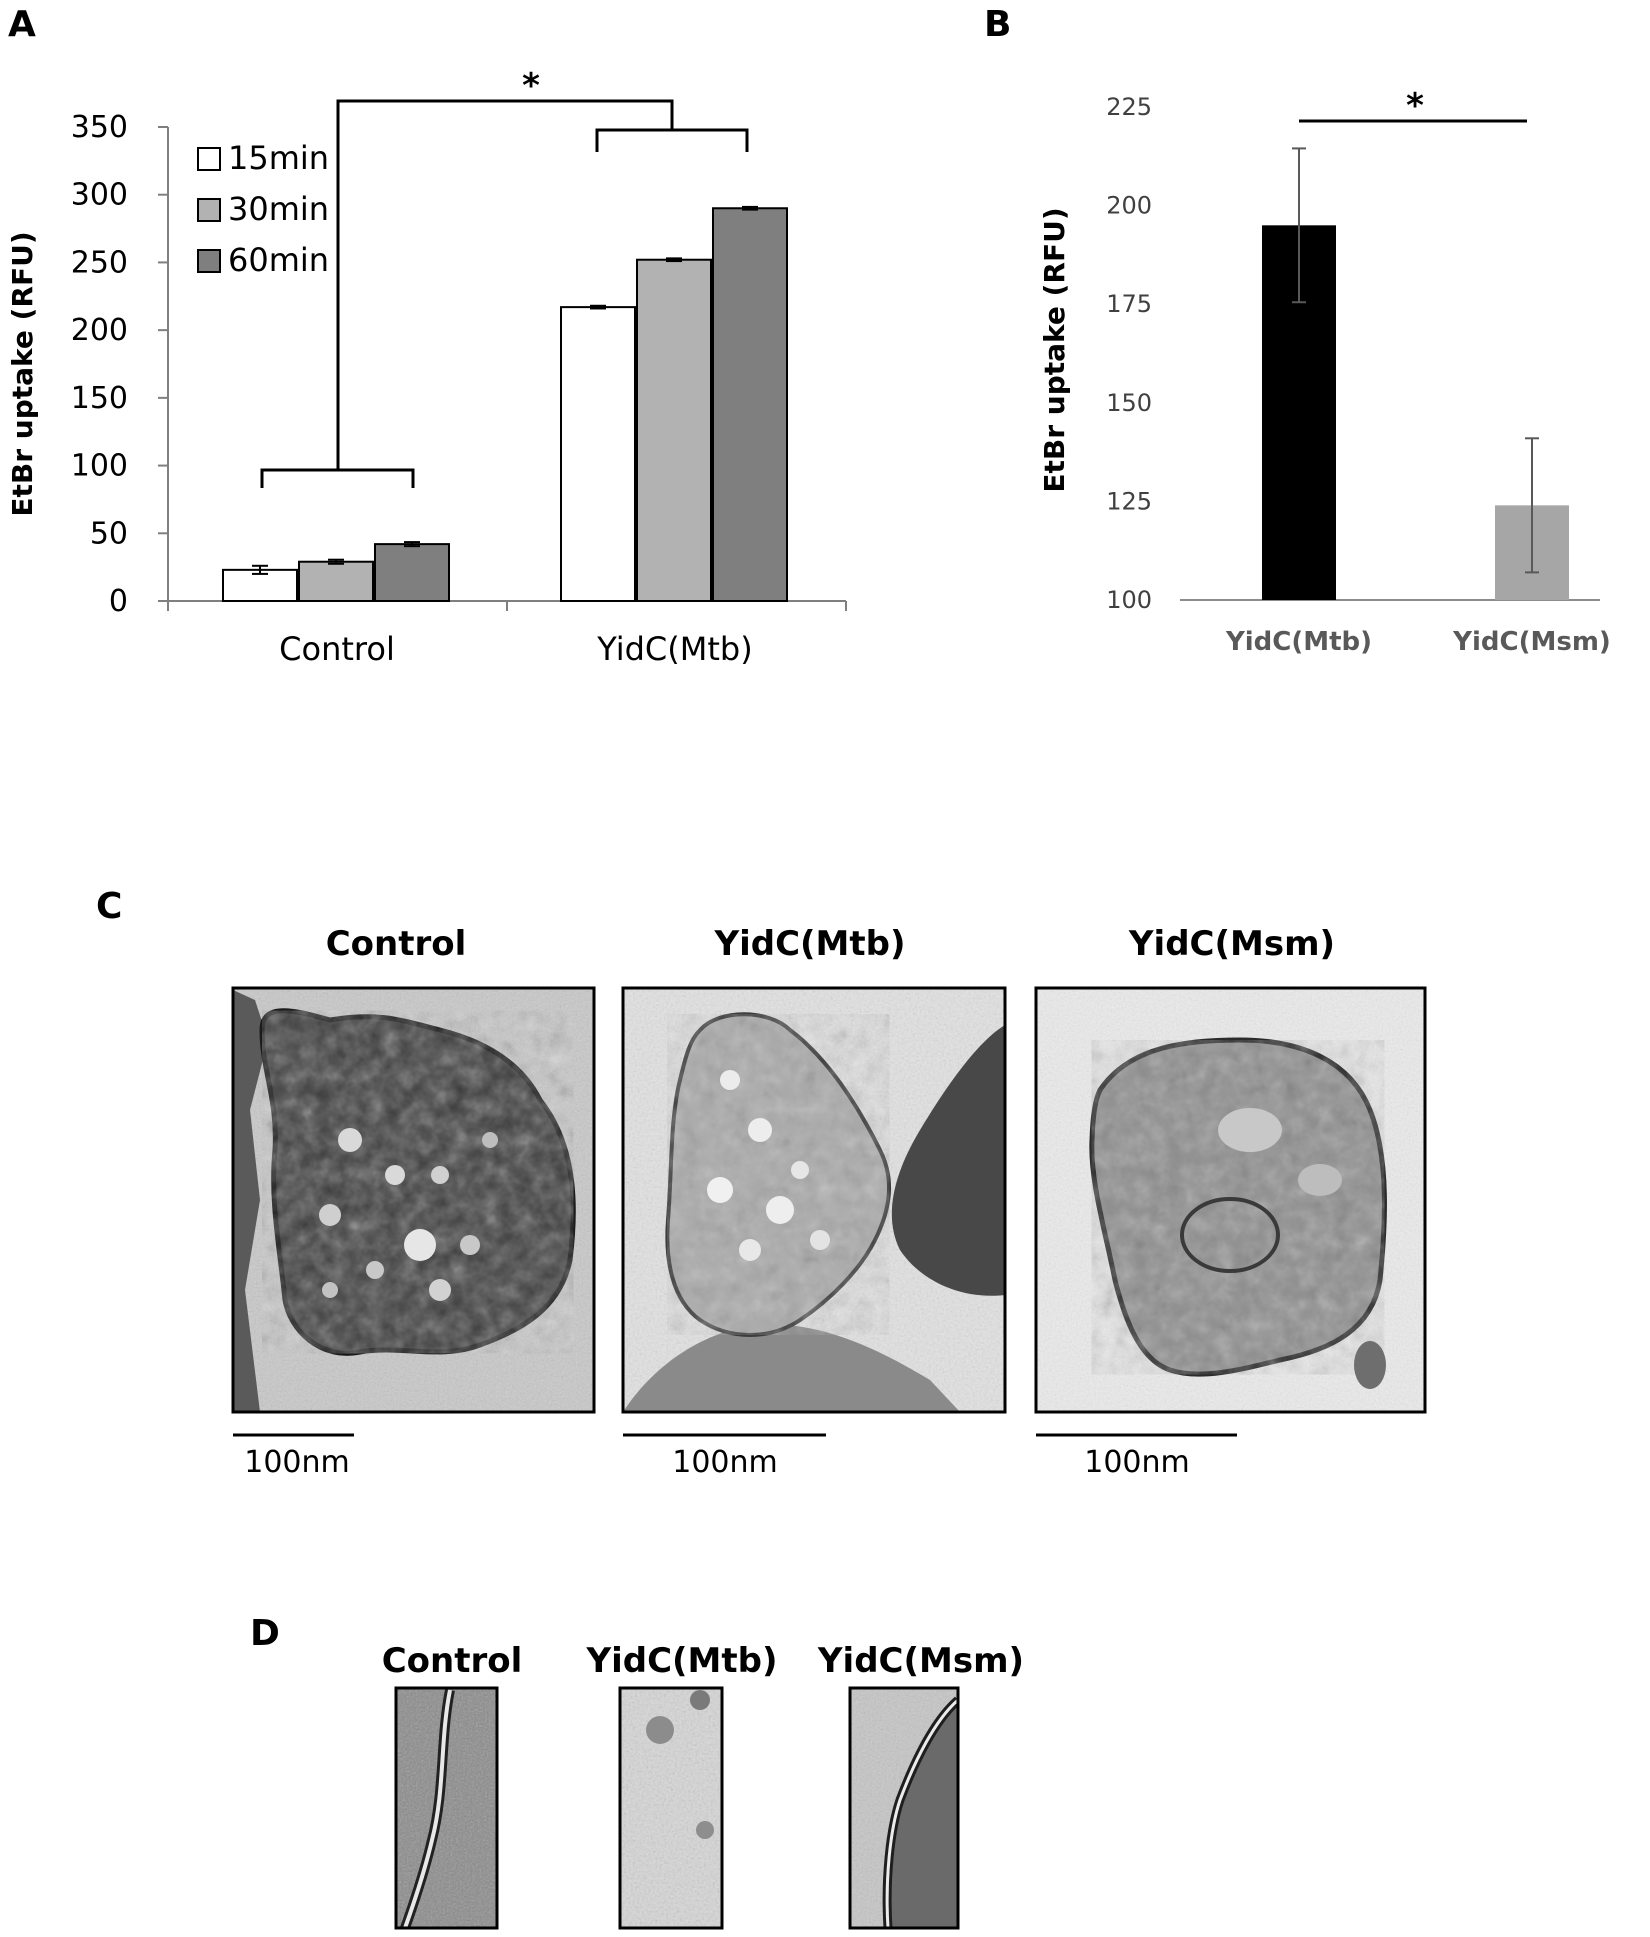  What do you see at coordinates (674, 430) in the screenshot?
I see `bar-yidc-mtb--30min` at bounding box center [674, 430].